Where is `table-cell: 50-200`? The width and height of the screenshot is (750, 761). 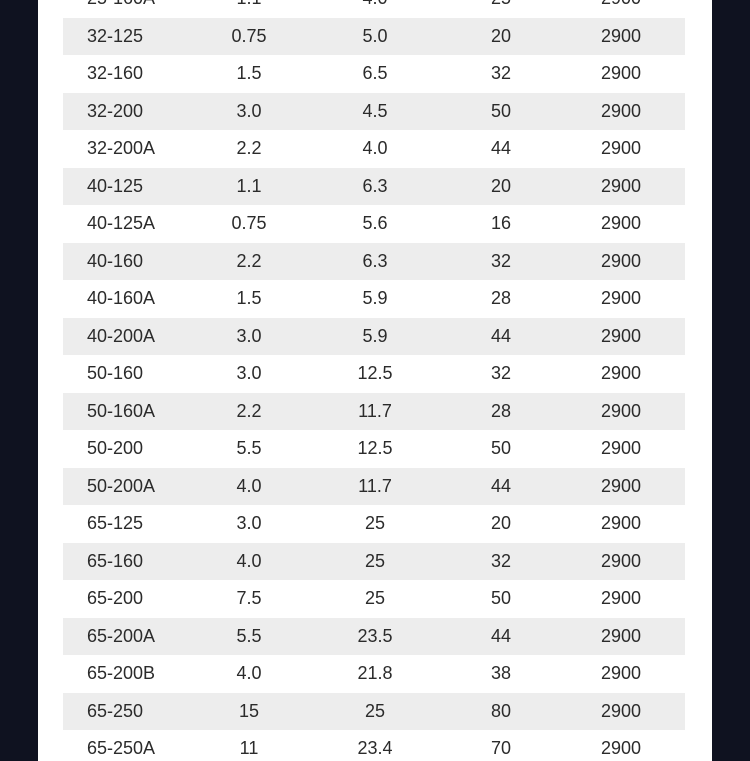 table-cell: 50-200 is located at coordinates (115, 448).